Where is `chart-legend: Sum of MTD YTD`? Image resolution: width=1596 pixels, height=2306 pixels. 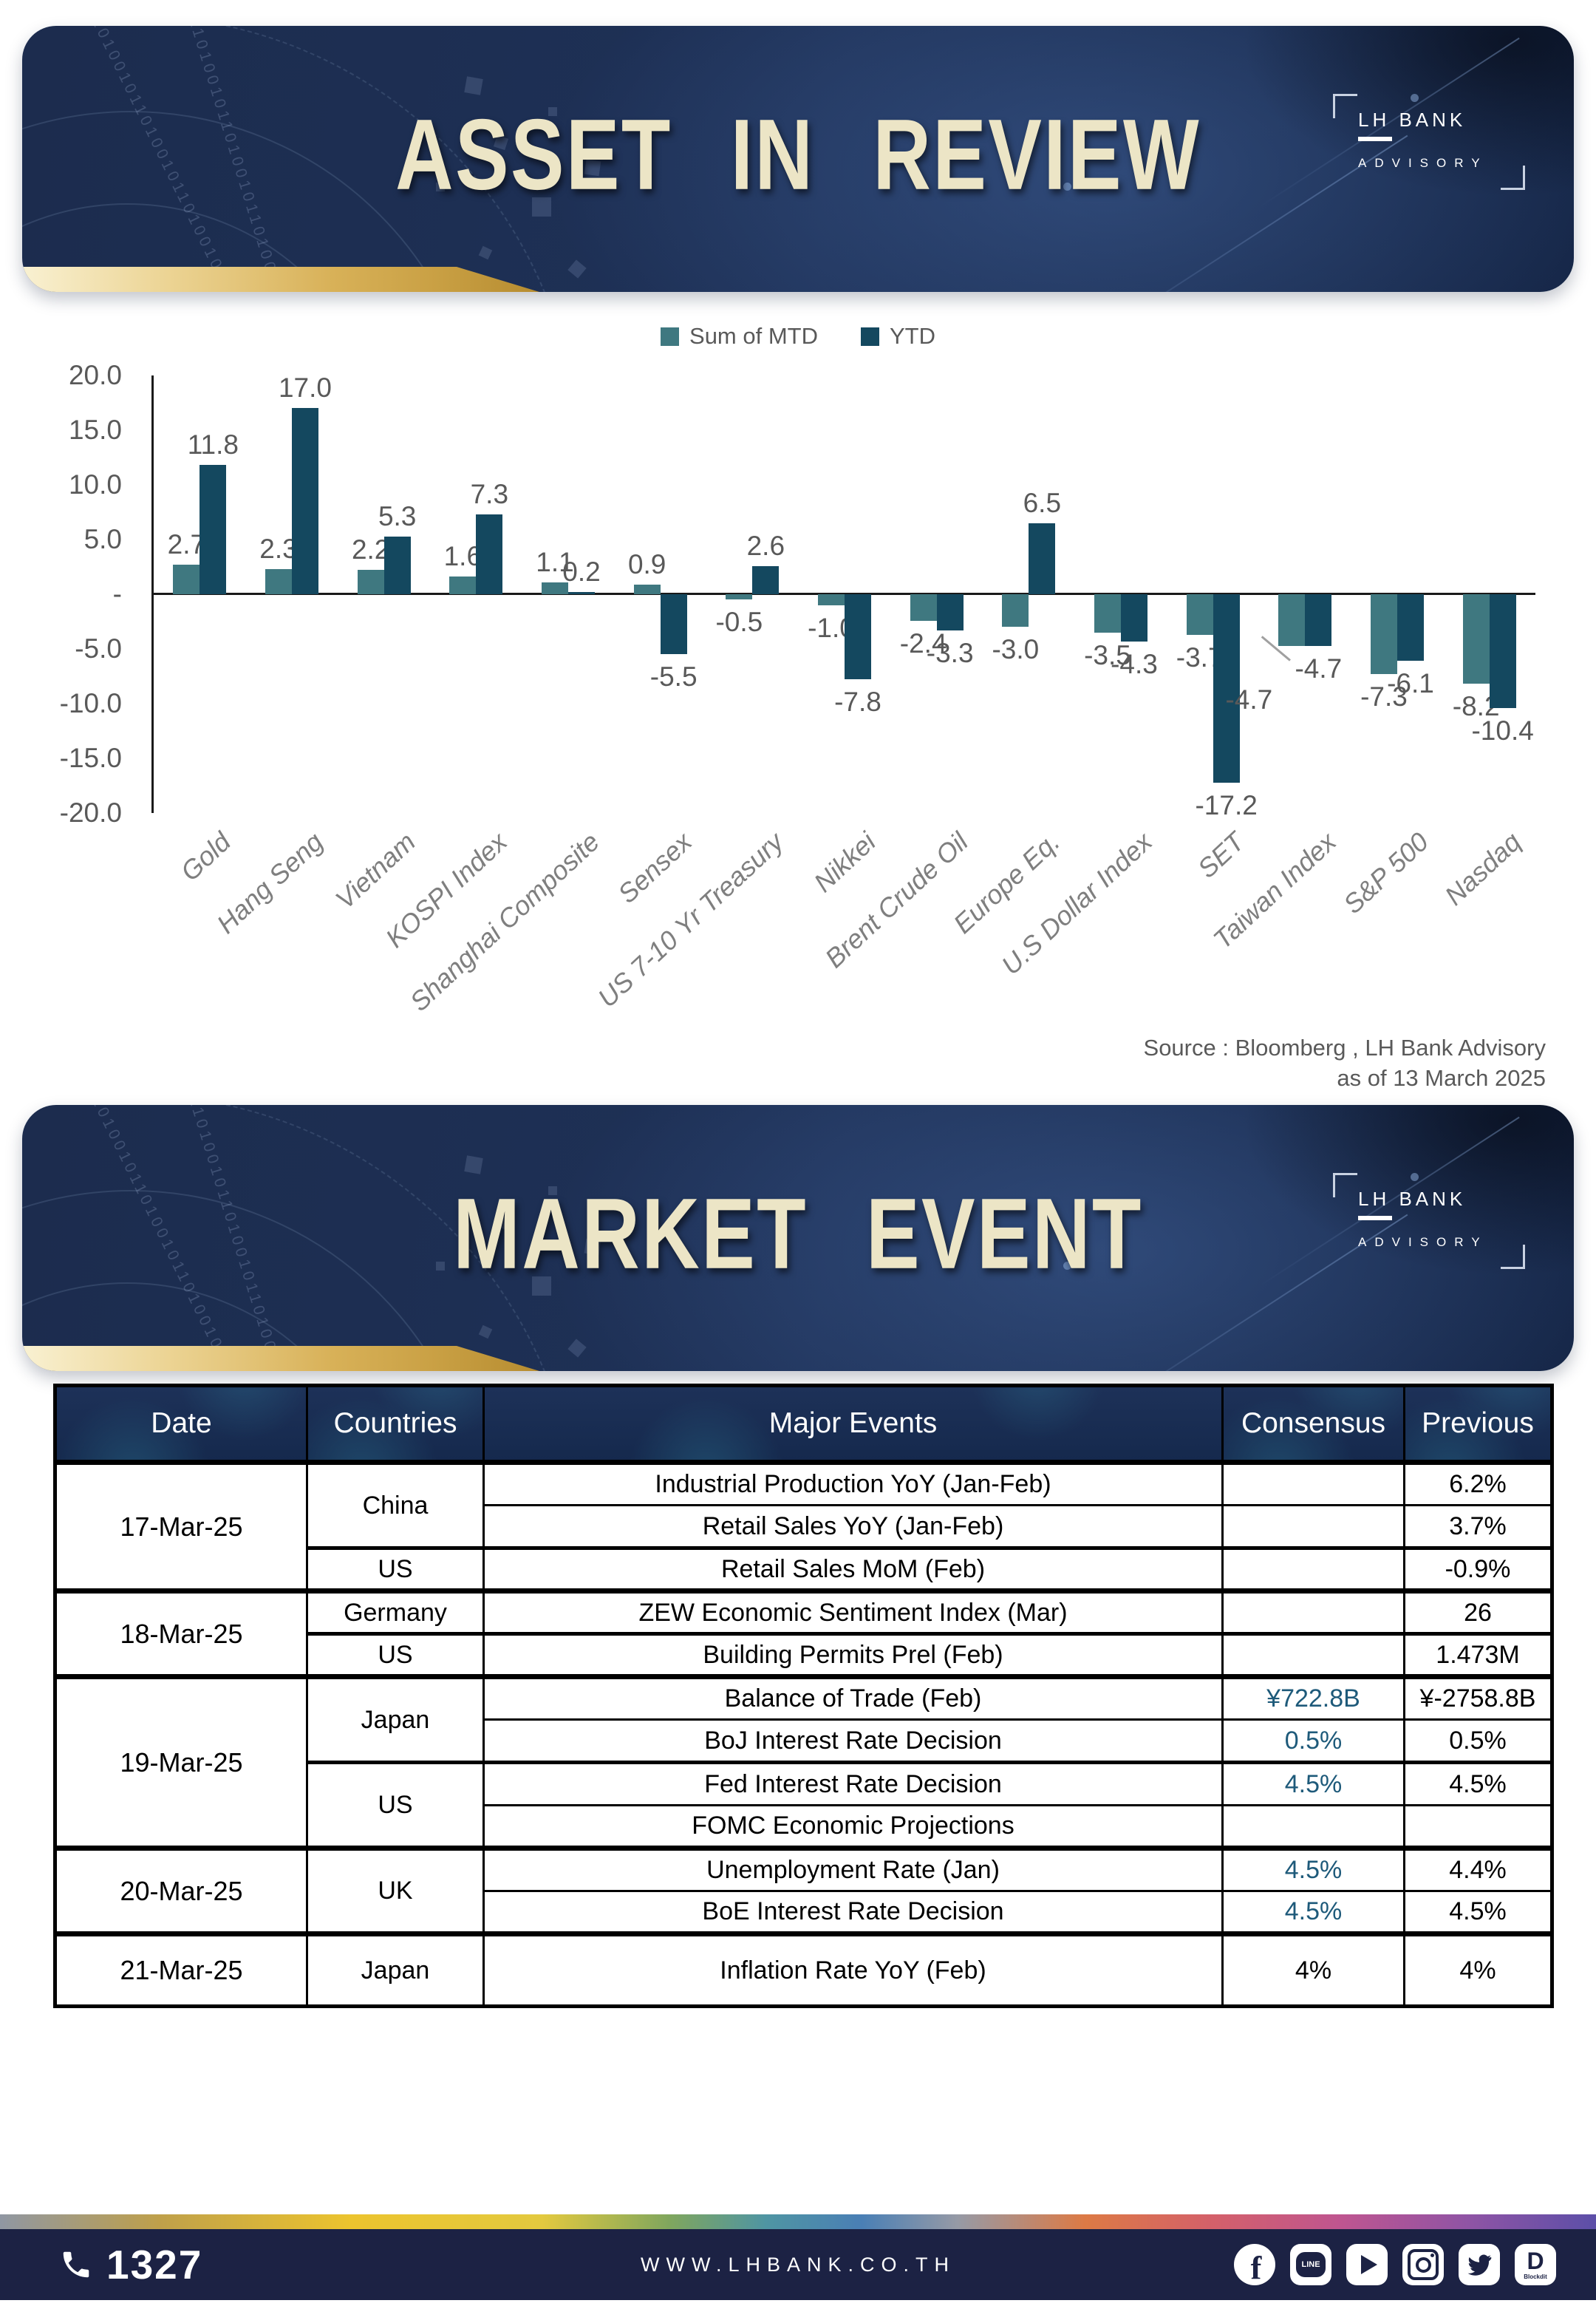
chart-legend: Sum of MTD YTD is located at coordinates (798, 336).